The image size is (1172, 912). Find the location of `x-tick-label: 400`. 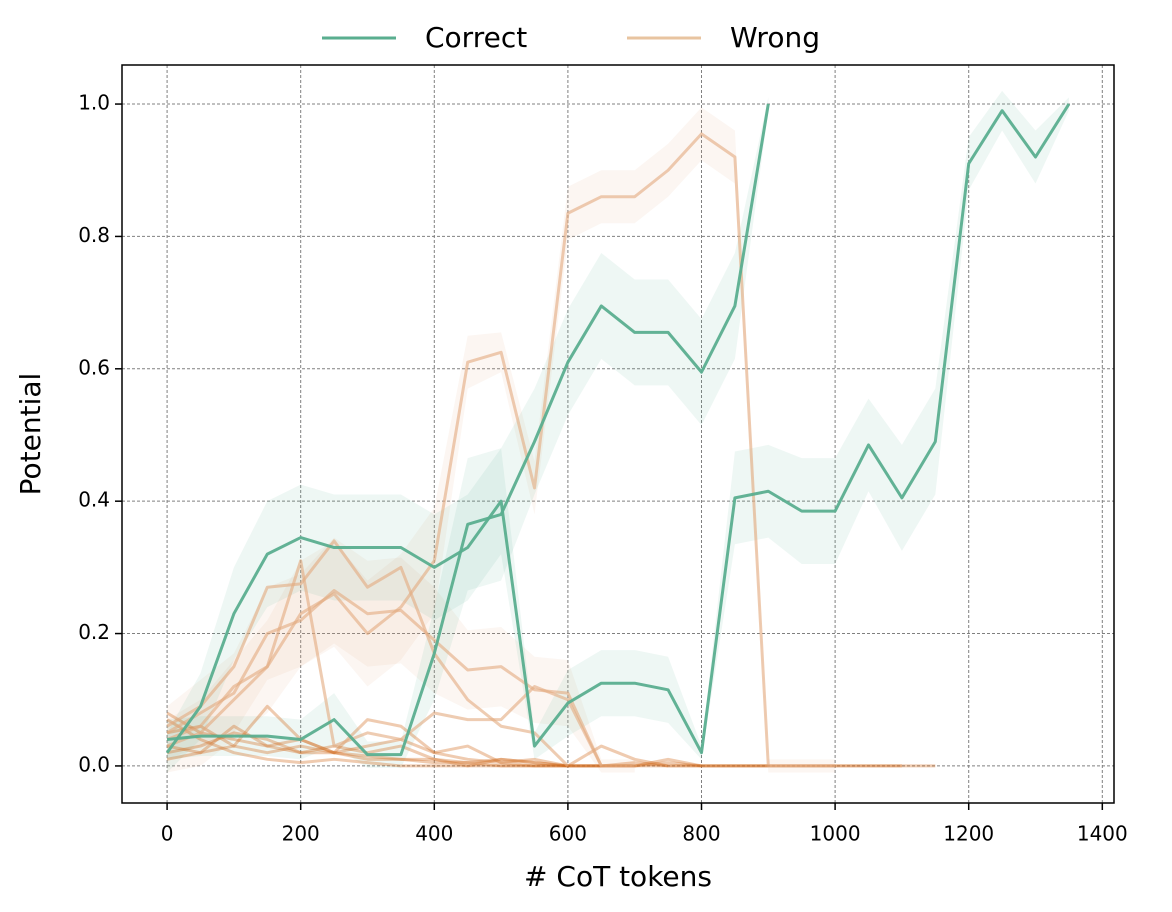

x-tick-label: 400 is located at coordinates (434, 834).